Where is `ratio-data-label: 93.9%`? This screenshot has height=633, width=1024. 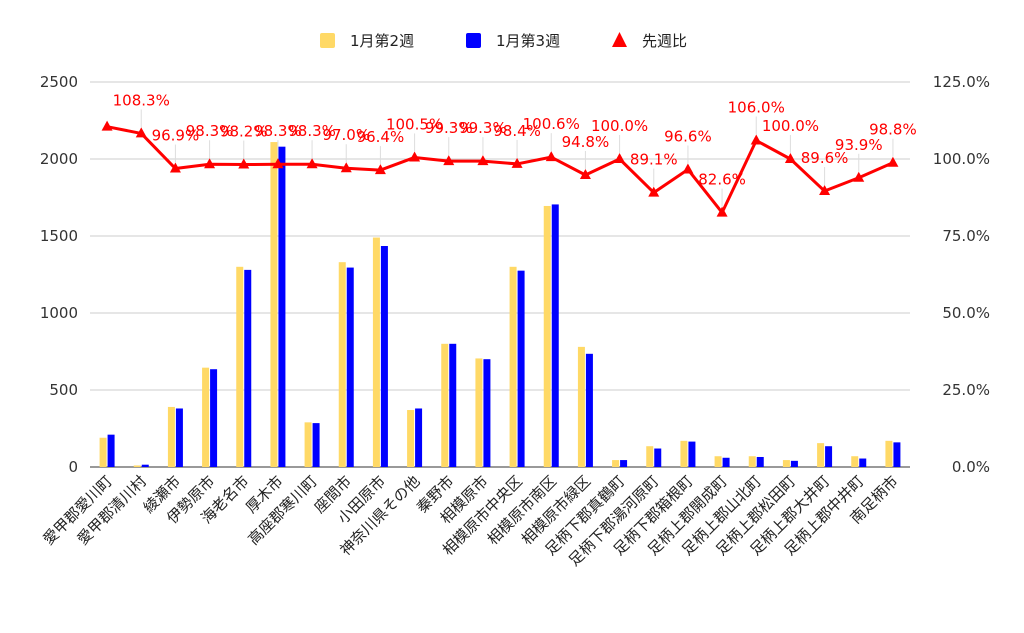
ratio-data-label: 93.9% is located at coordinates (859, 145).